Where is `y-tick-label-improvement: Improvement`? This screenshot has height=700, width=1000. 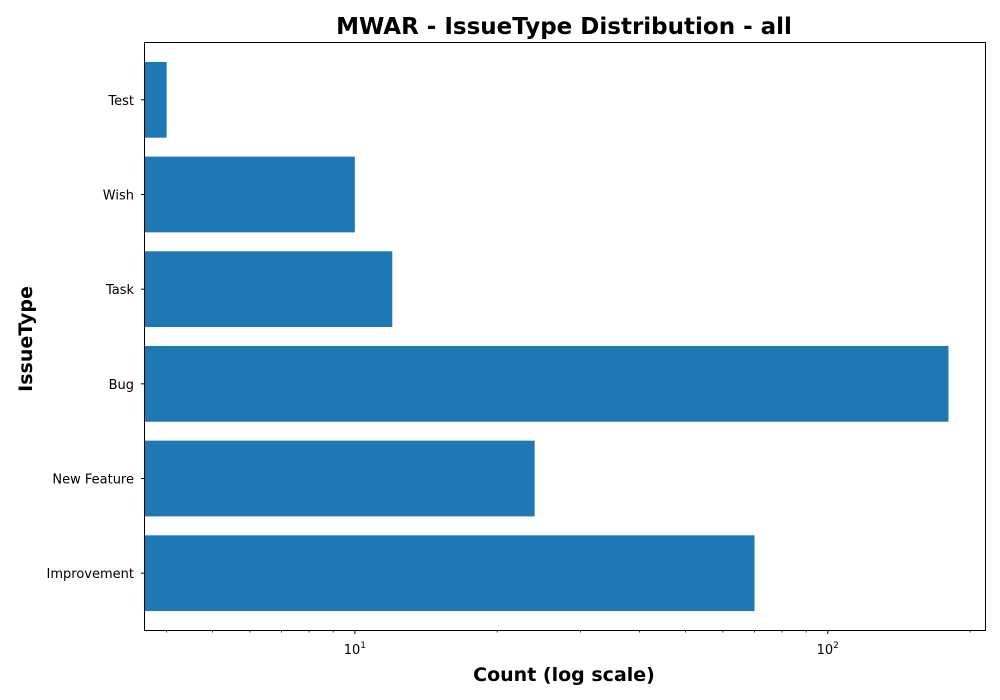 y-tick-label-improvement: Improvement is located at coordinates (90, 574).